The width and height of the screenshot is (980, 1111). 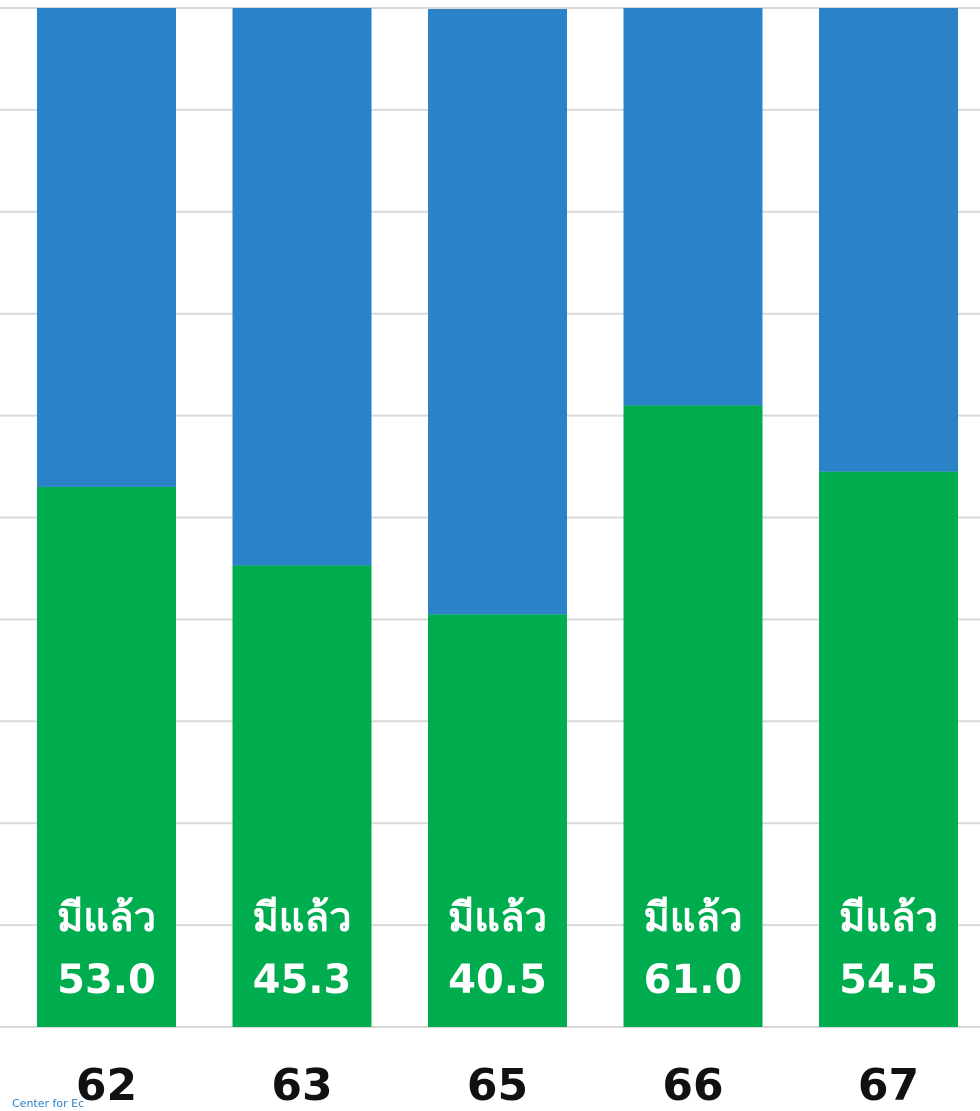 What do you see at coordinates (497, 1085) in the screenshot?
I see `x-tick-label: 65` at bounding box center [497, 1085].